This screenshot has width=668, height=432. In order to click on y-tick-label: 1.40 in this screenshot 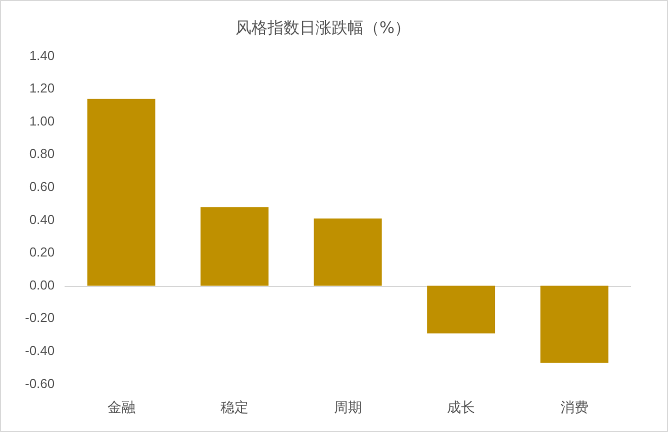, I will do `click(42, 55)`.